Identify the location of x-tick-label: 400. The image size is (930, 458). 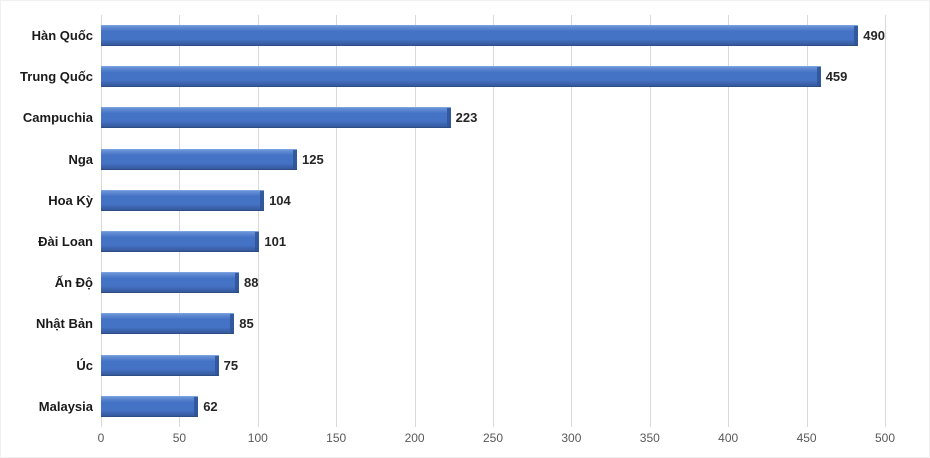
(728, 438).